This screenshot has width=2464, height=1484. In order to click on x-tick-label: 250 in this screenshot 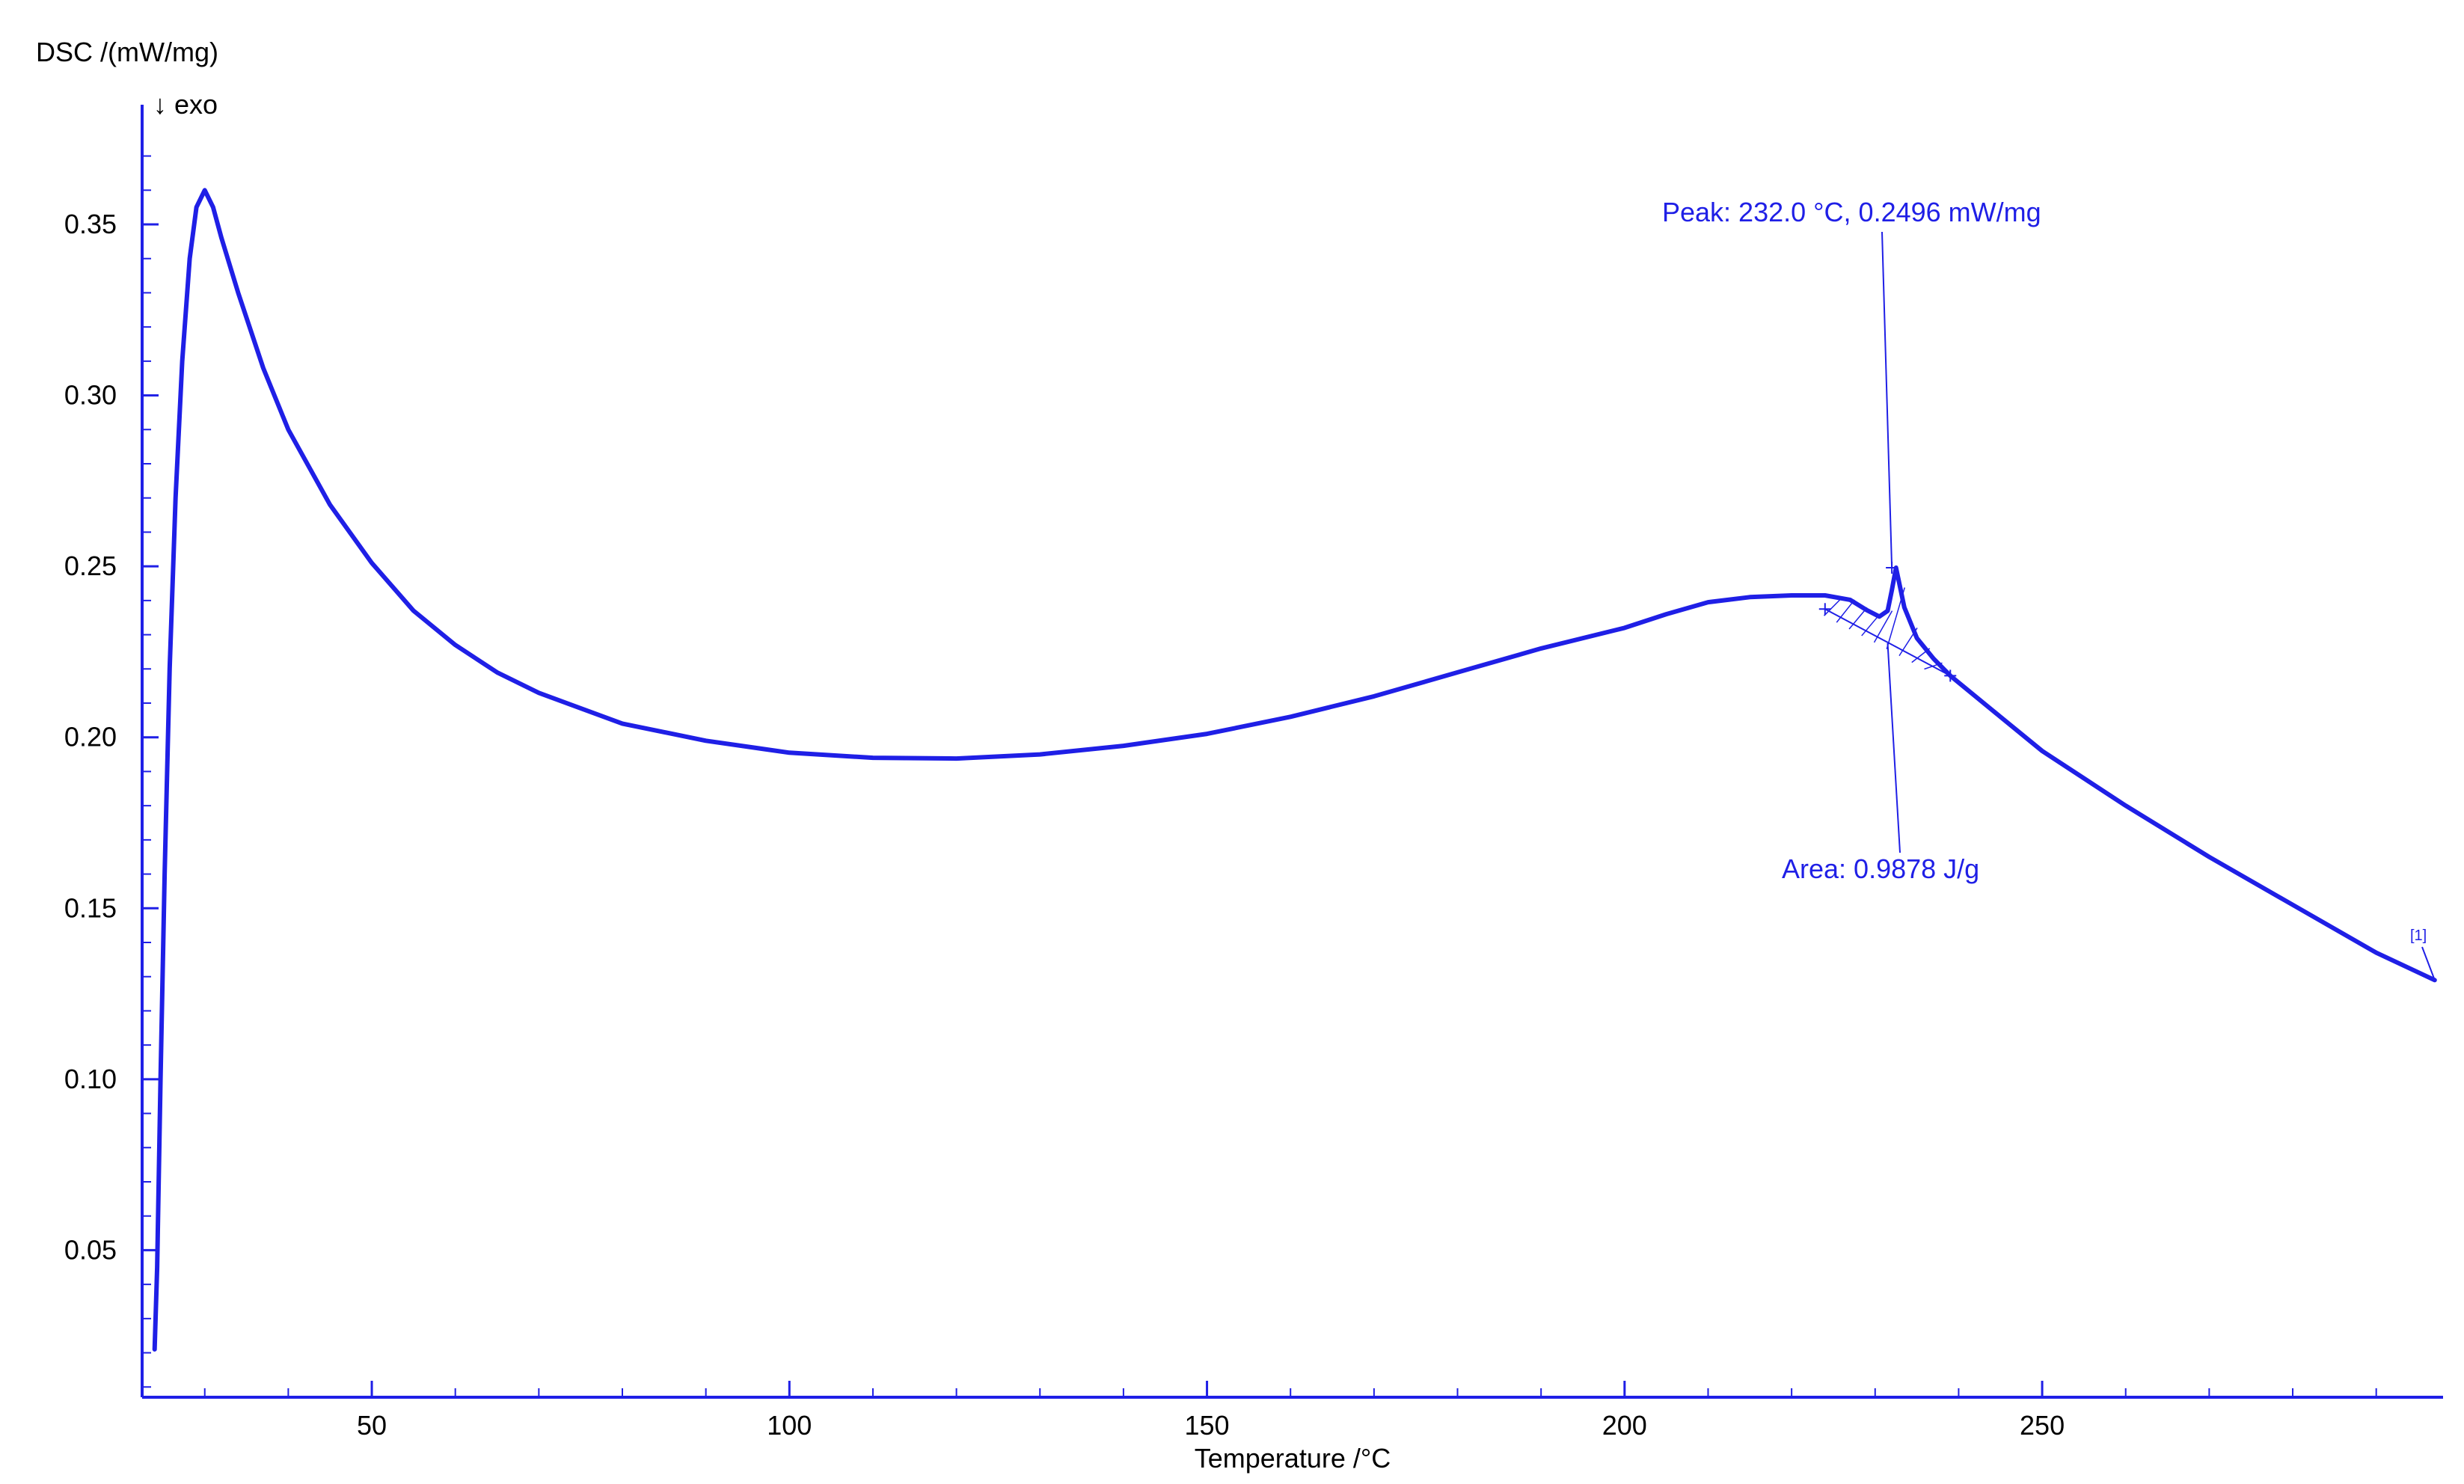, I will do `click(2042, 1425)`.